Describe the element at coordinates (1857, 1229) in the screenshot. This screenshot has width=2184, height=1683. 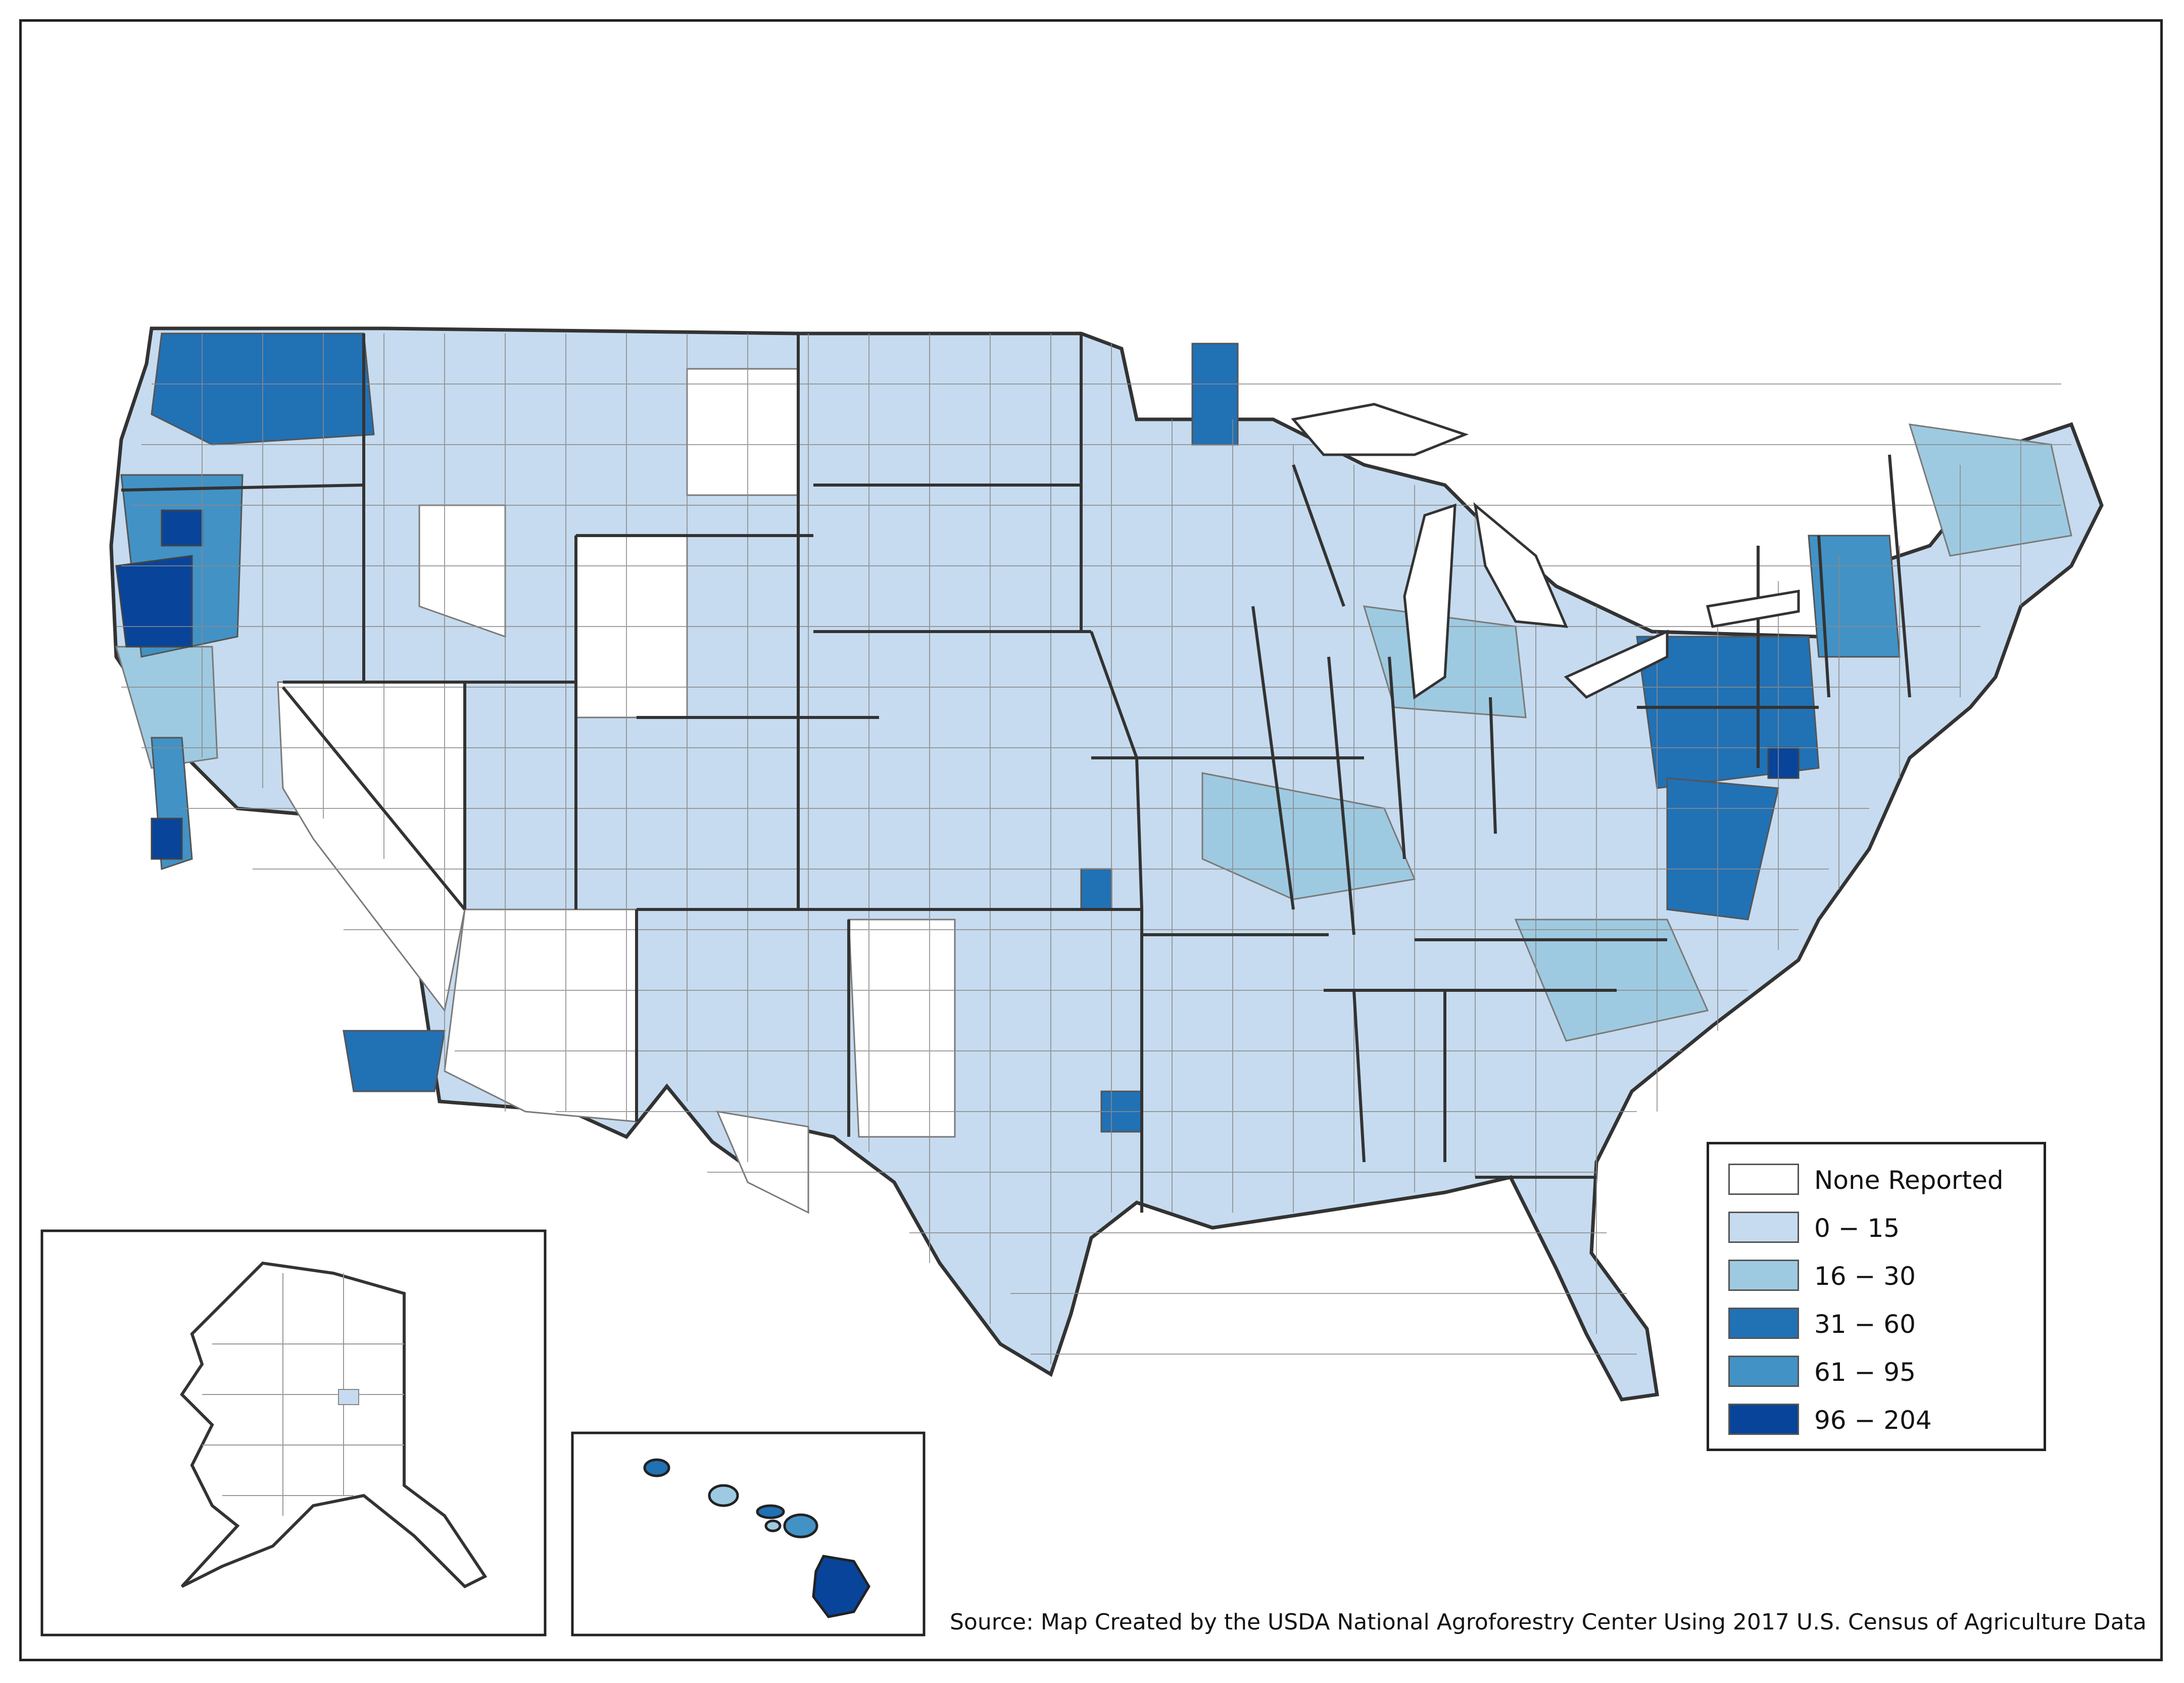
I see `legend-label: 0 − 15` at that location.